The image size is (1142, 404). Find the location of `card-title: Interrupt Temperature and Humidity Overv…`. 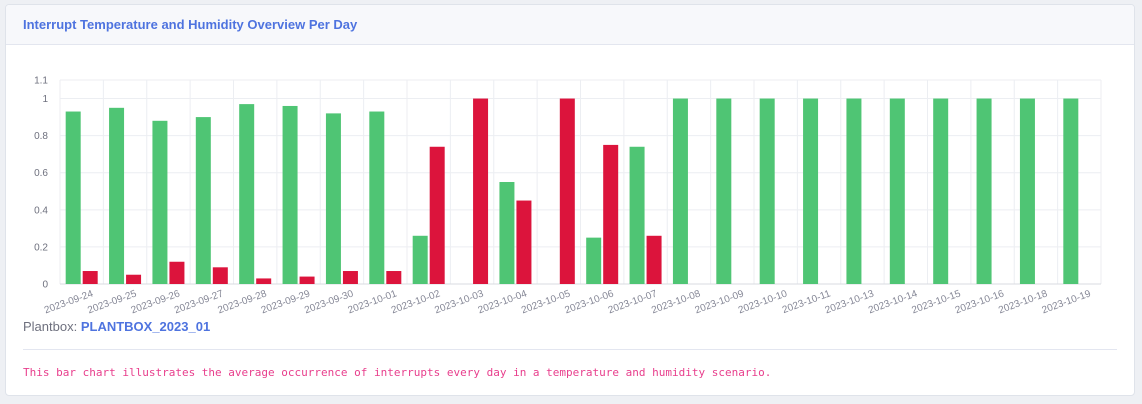

card-title: Interrupt Temperature and Humidity Overv… is located at coordinates (190, 24).